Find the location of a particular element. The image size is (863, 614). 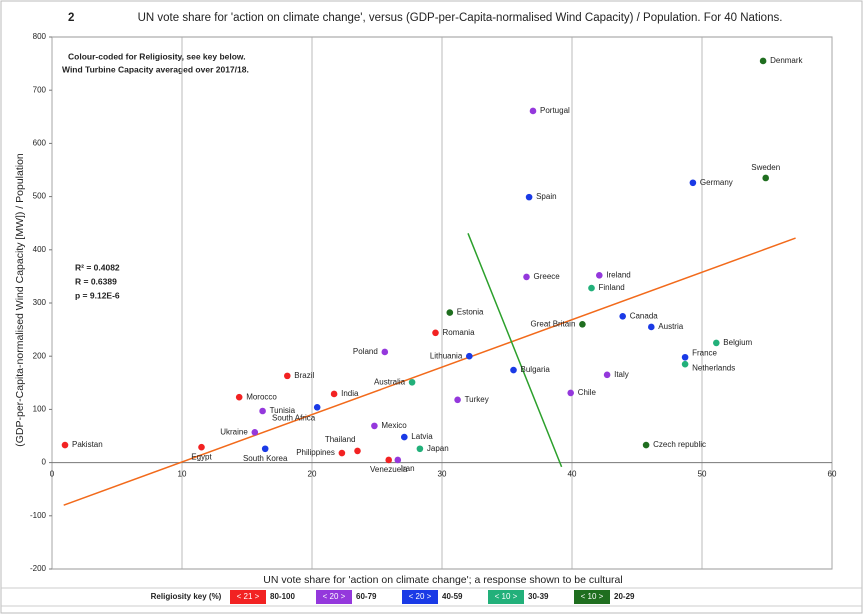

point-label: Portugal is located at coordinates (555, 110).